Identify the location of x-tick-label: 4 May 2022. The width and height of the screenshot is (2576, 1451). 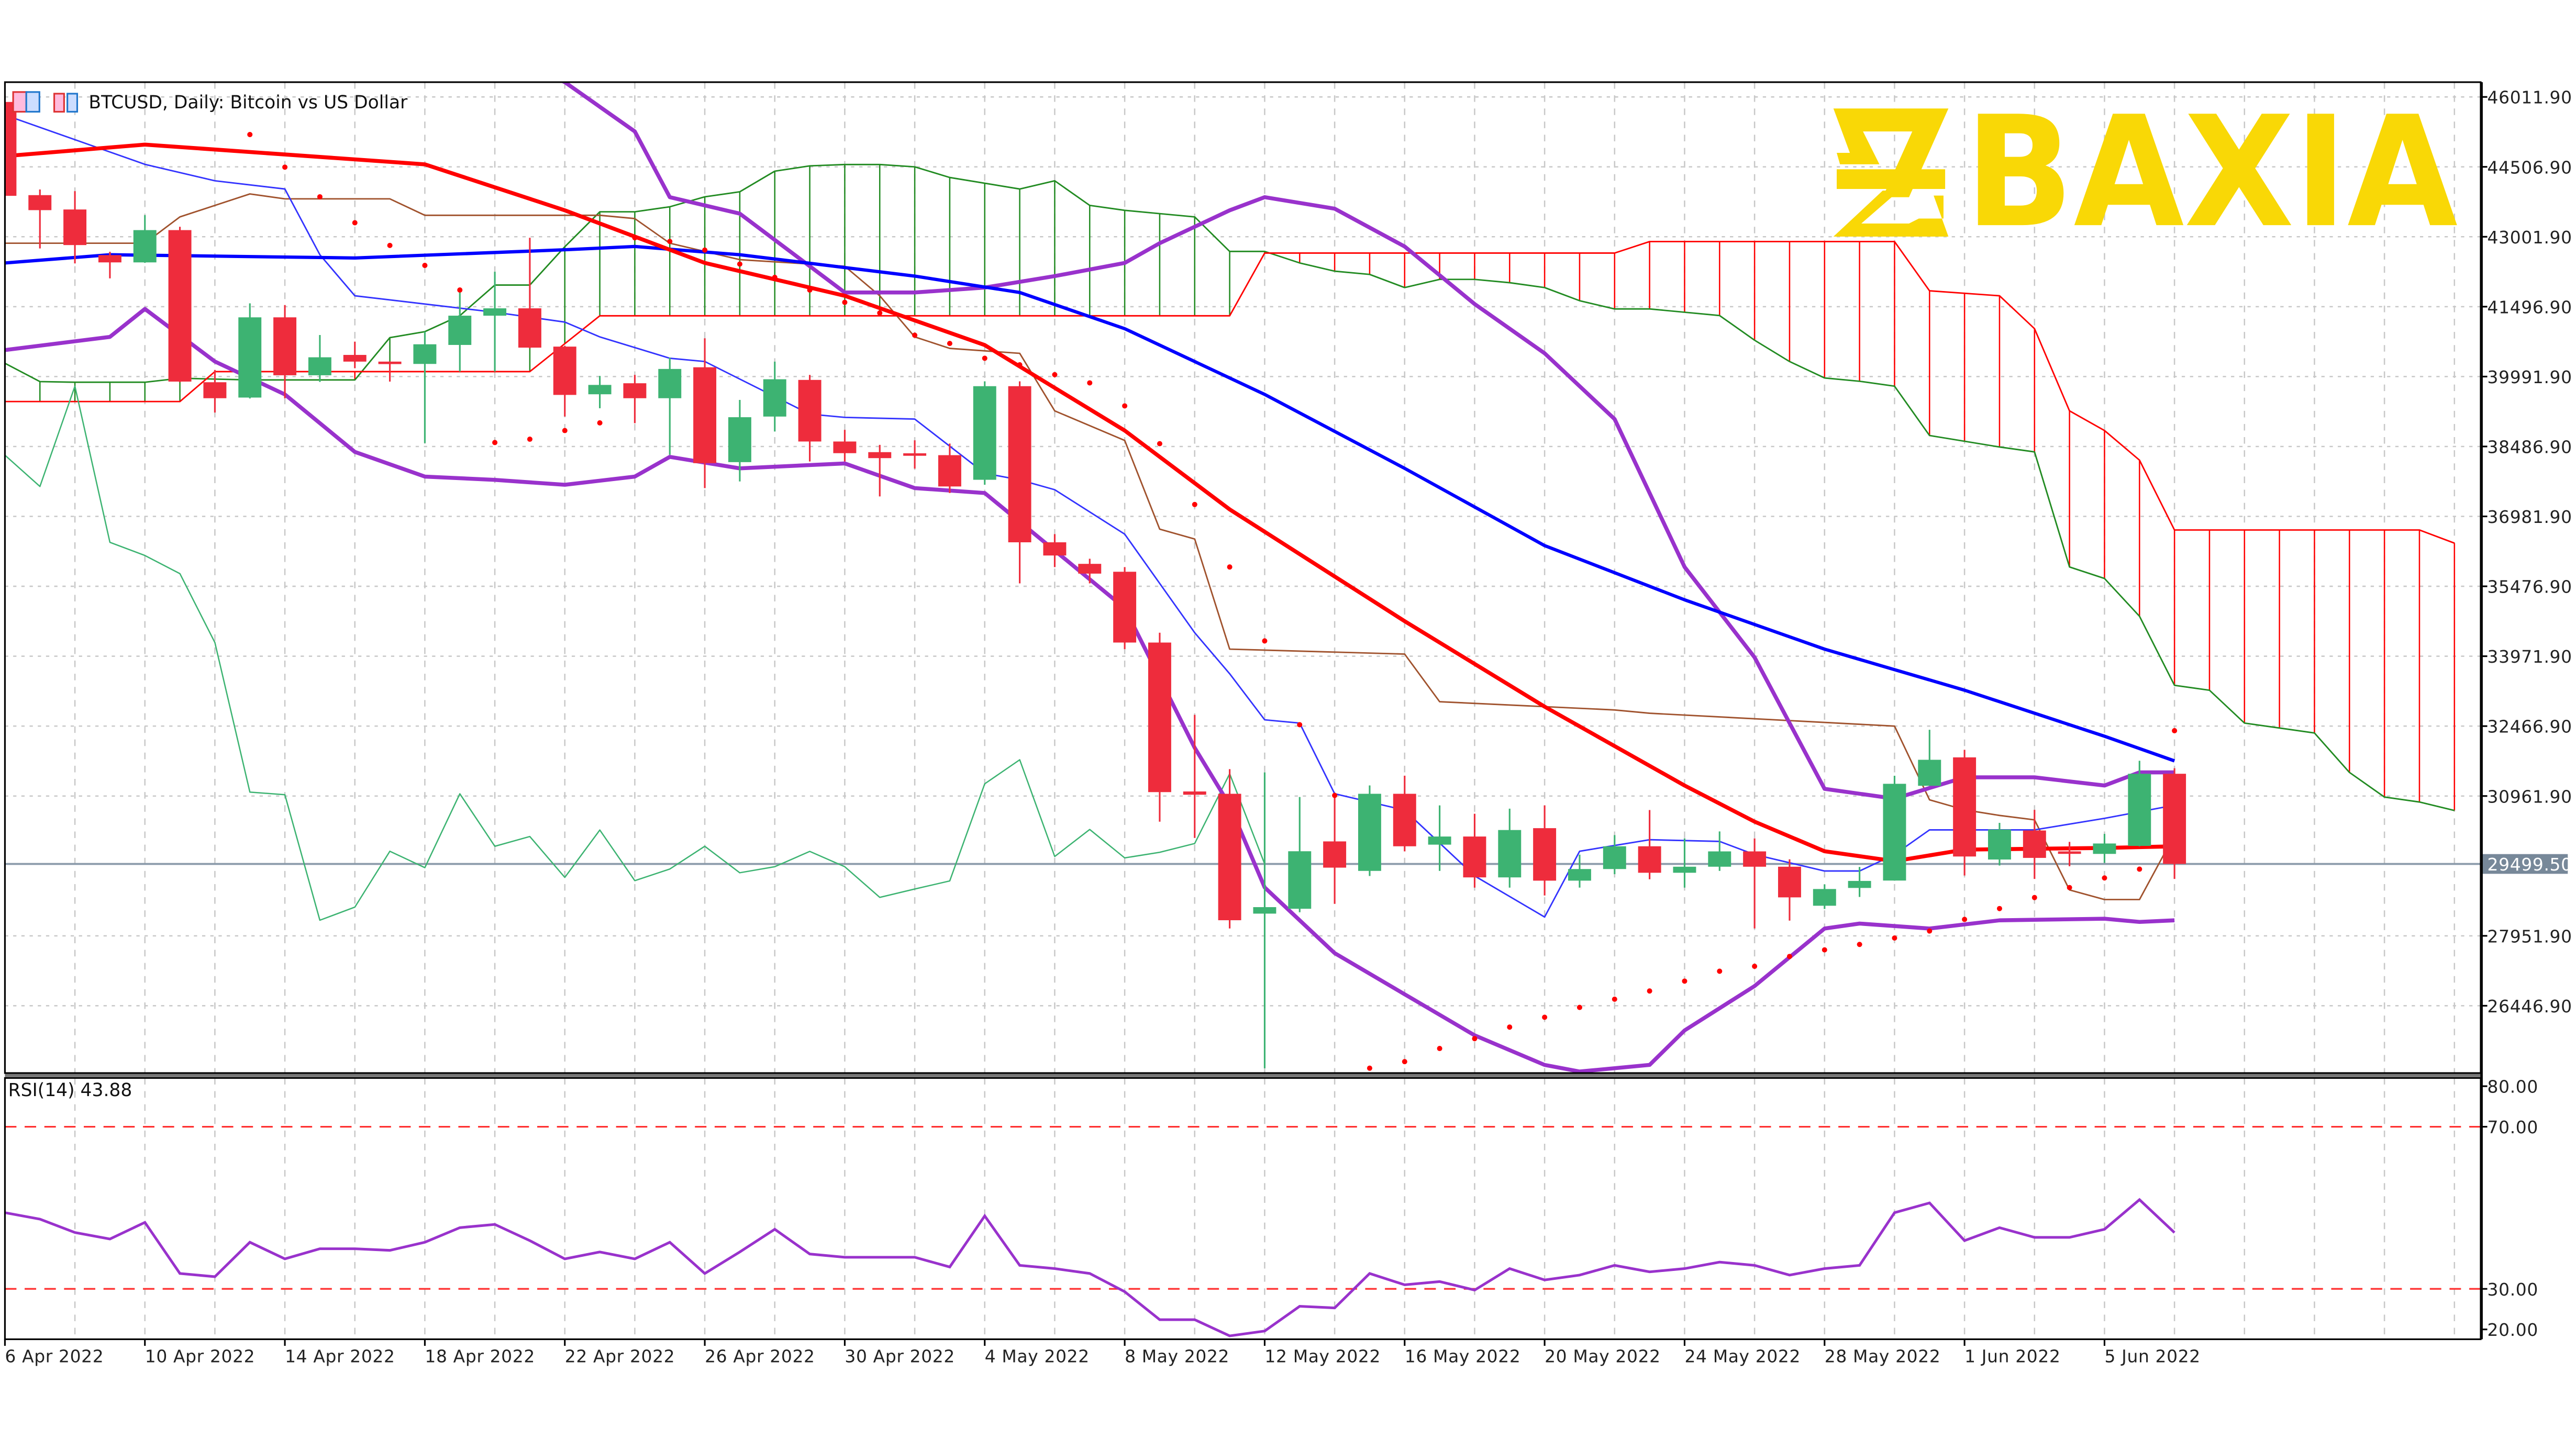
(1037, 1356).